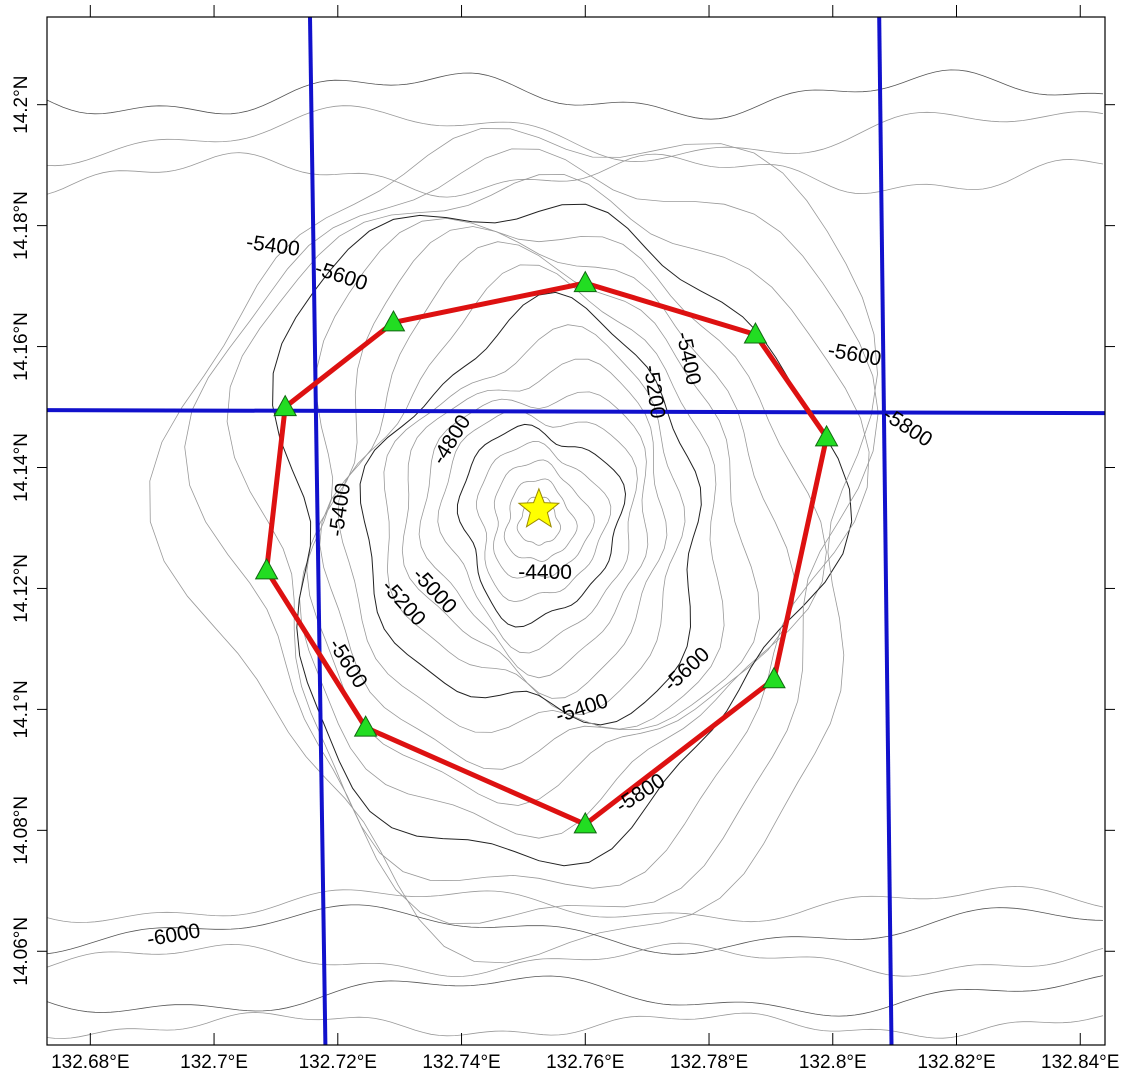 Image resolution: width=1129 pixels, height=1073 pixels. Describe the element at coordinates (21, 467) in the screenshot. I see `y-tick-label: 14.14°N` at that location.